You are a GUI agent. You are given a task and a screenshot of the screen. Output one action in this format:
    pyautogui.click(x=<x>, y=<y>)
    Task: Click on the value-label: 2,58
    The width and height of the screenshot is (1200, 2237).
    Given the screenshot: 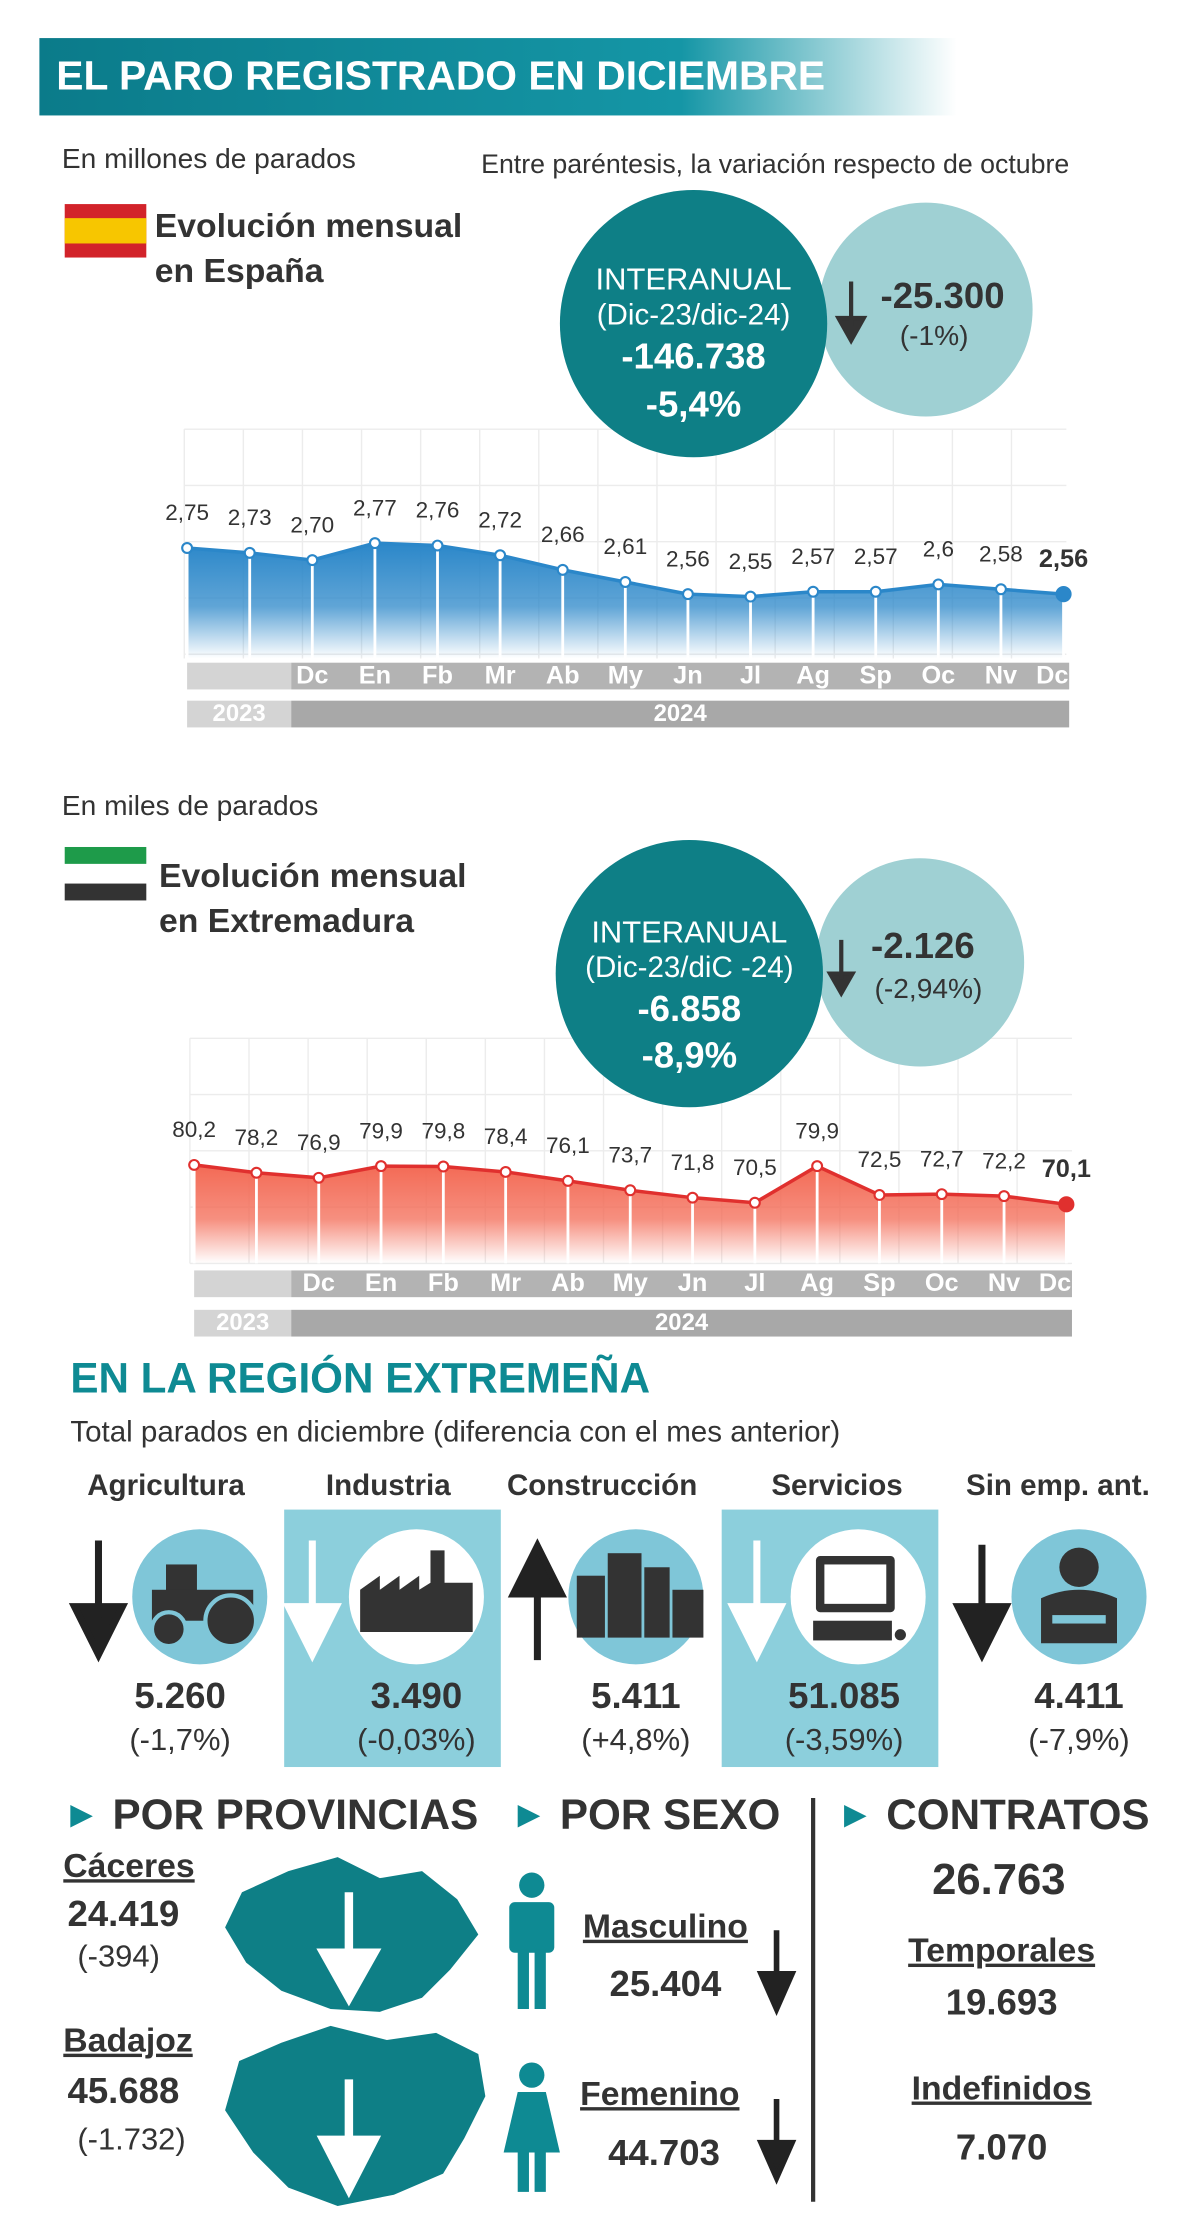 What is the action you would take?
    pyautogui.click(x=1001, y=553)
    